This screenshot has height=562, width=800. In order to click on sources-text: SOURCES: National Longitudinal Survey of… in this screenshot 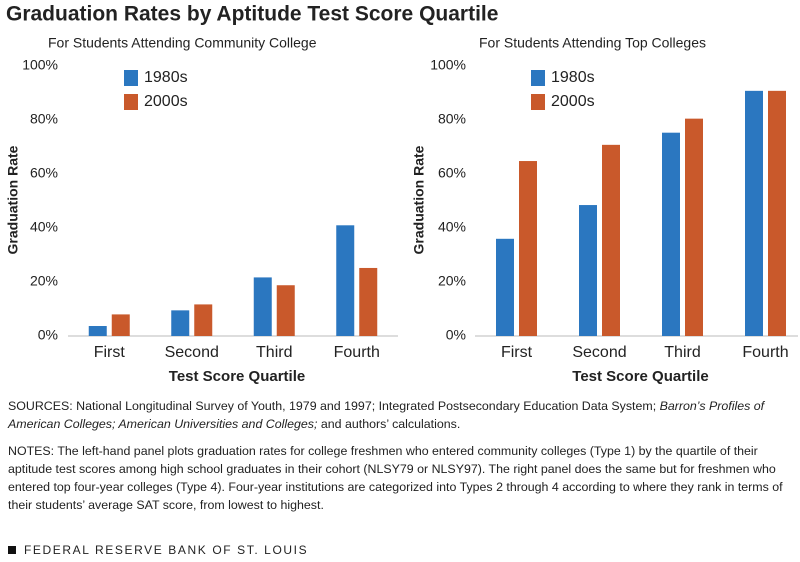, I will do `click(334, 406)`.